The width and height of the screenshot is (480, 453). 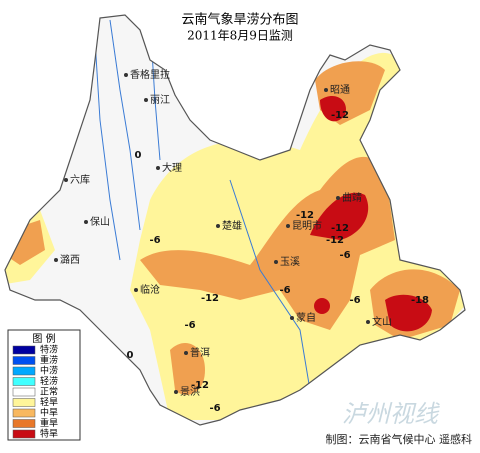 I want to click on city-label: 丽江, so click(x=160, y=100).